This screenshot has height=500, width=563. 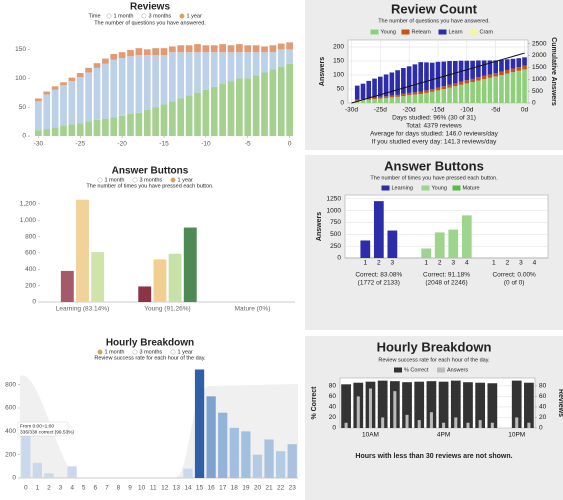 I want to click on y-tick-label: 600, so click(x=30, y=253).